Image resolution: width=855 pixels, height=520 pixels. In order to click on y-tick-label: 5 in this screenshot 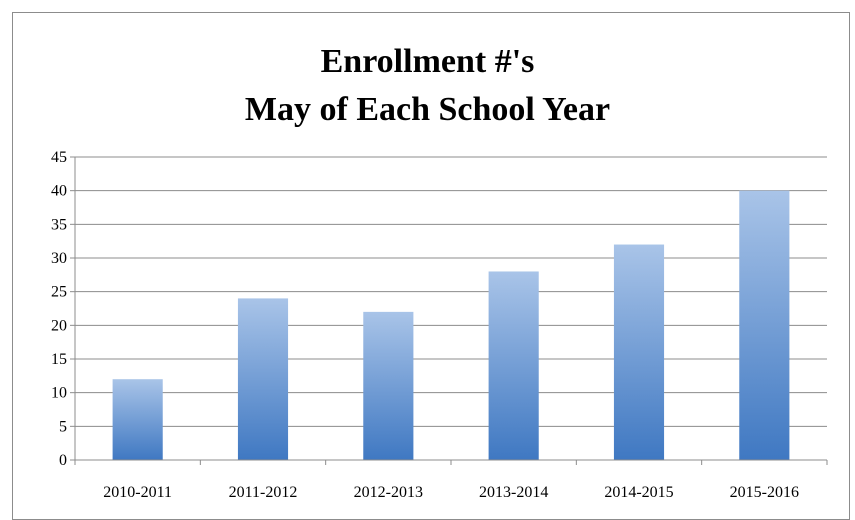, I will do `click(63, 426)`.